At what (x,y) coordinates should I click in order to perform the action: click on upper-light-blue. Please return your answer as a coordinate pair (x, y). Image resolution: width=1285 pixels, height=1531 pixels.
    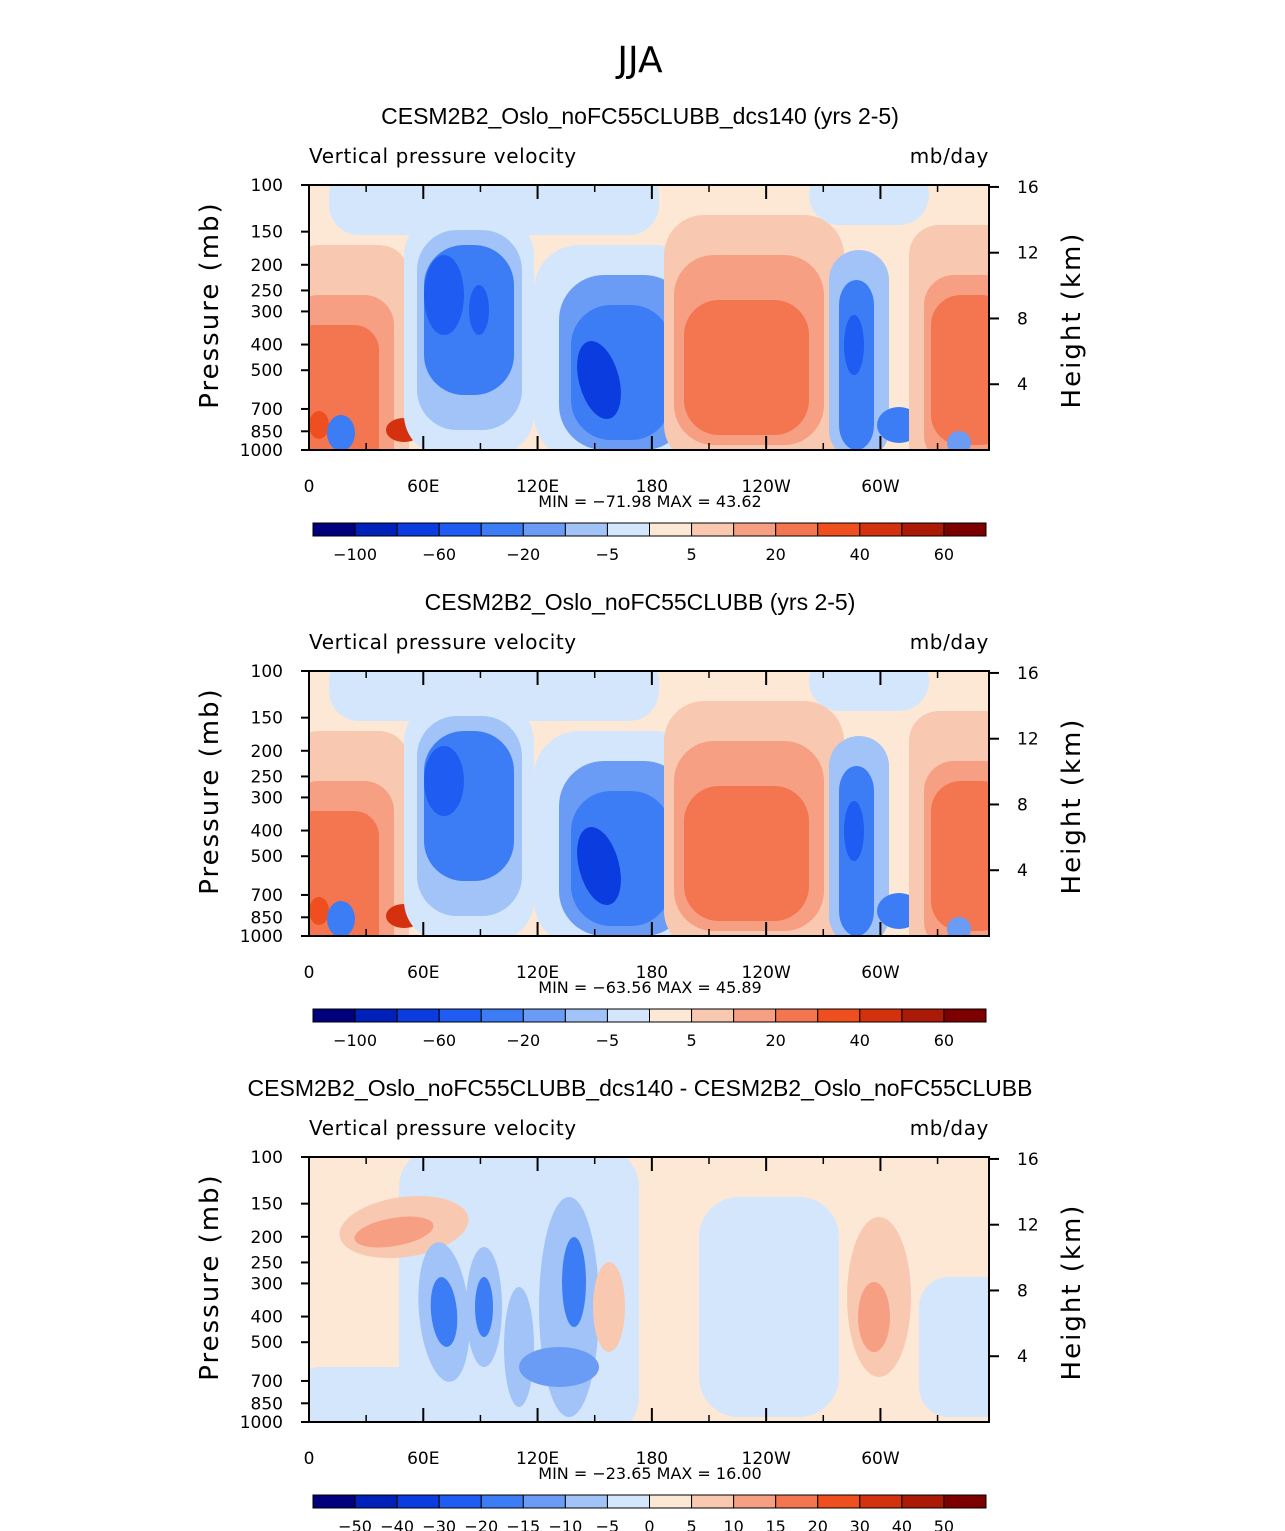
    Looking at the image, I should click on (494, 210).